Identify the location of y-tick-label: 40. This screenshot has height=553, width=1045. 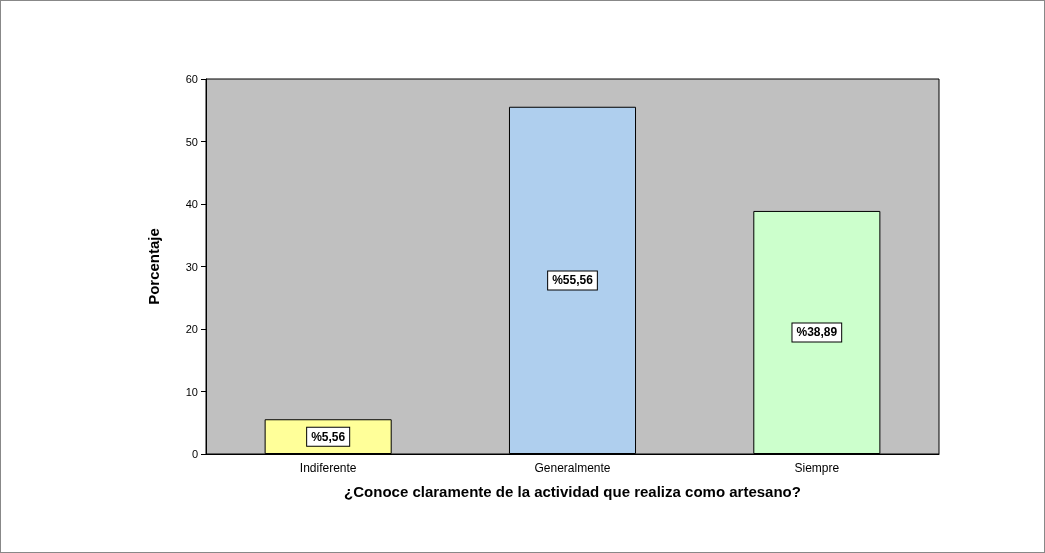
(191, 204).